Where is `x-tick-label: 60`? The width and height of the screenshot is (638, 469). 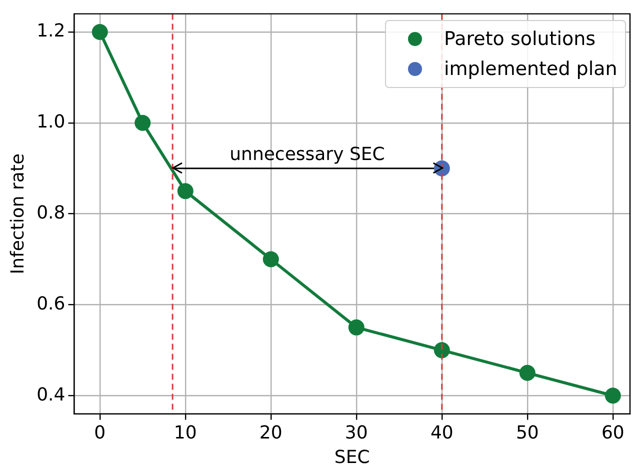
x-tick-label: 60 is located at coordinates (612, 433).